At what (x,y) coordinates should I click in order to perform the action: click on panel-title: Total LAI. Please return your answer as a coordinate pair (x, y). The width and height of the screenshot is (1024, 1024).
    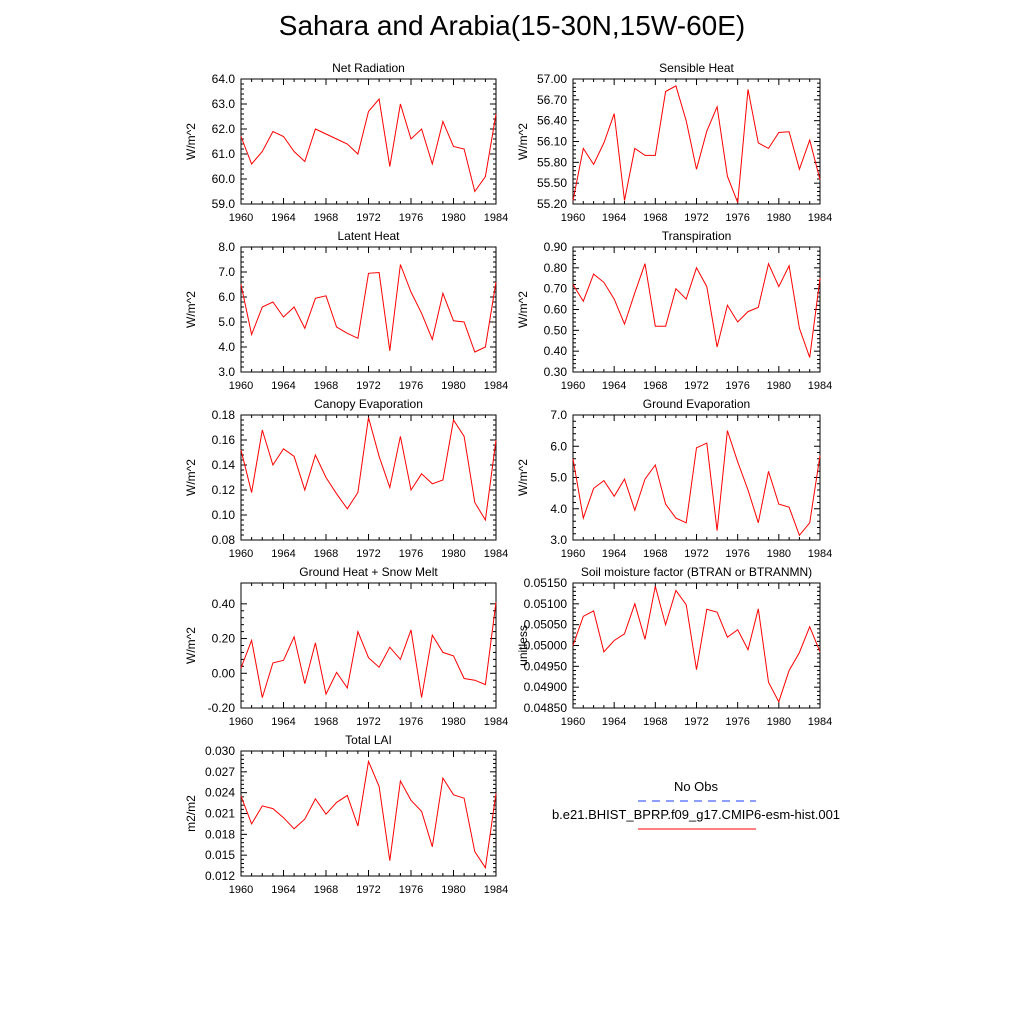
    Looking at the image, I should click on (368, 740).